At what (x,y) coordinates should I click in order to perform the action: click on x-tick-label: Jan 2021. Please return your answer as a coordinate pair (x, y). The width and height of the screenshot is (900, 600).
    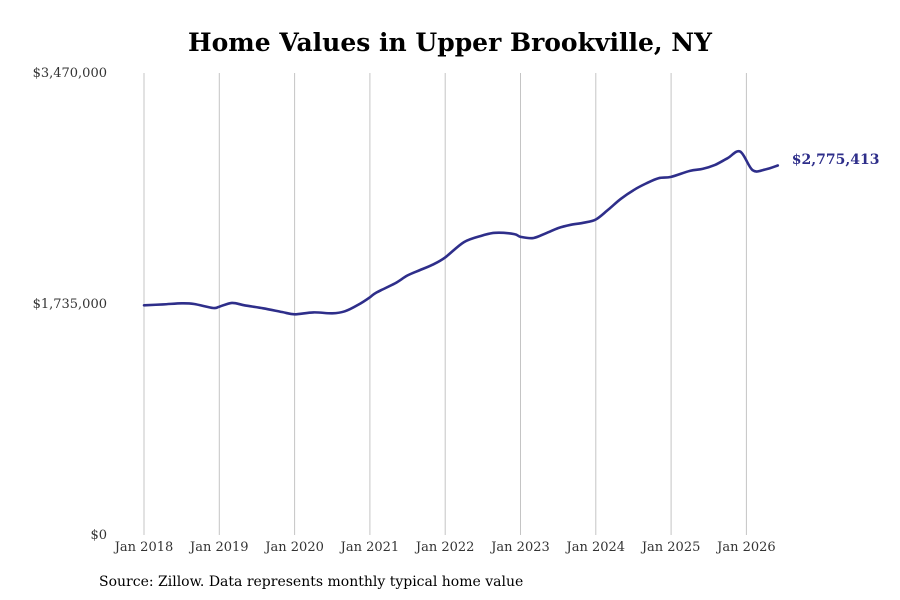
    Looking at the image, I should click on (369, 547).